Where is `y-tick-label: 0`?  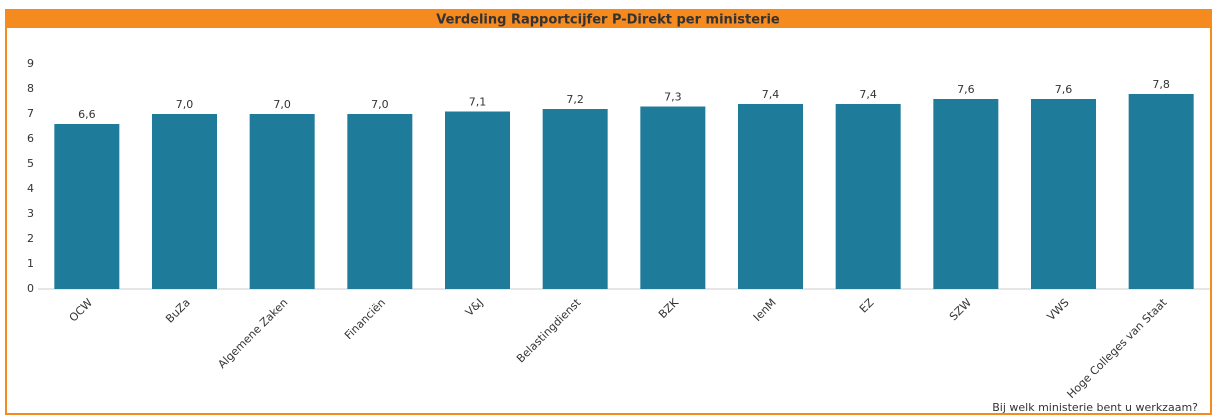
y-tick-label: 0 is located at coordinates (30, 288).